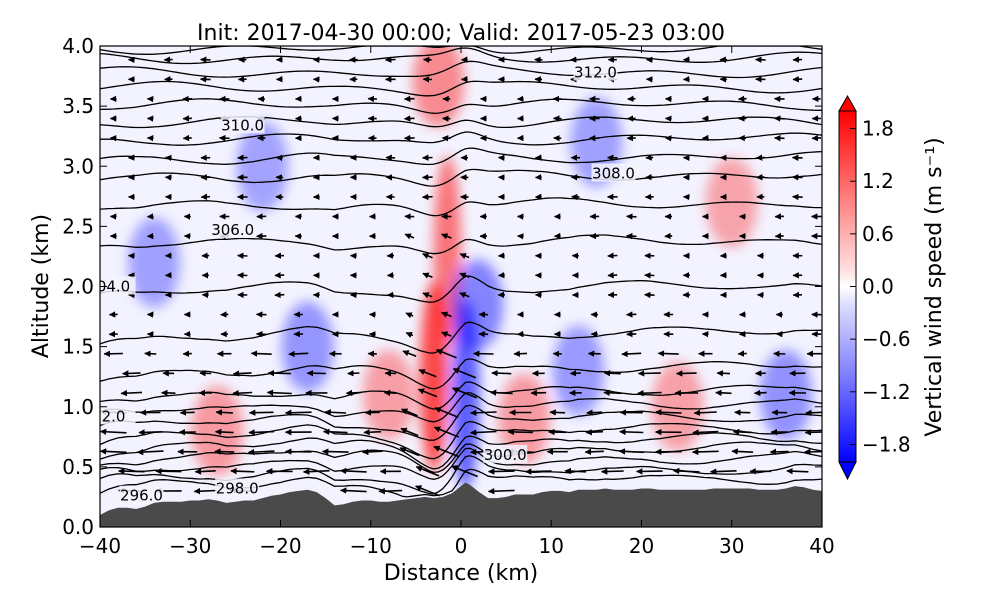 Image resolution: width=1000 pixels, height=604 pixels. What do you see at coordinates (141, 496) in the screenshot?
I see `contour-label: 296.0` at bounding box center [141, 496].